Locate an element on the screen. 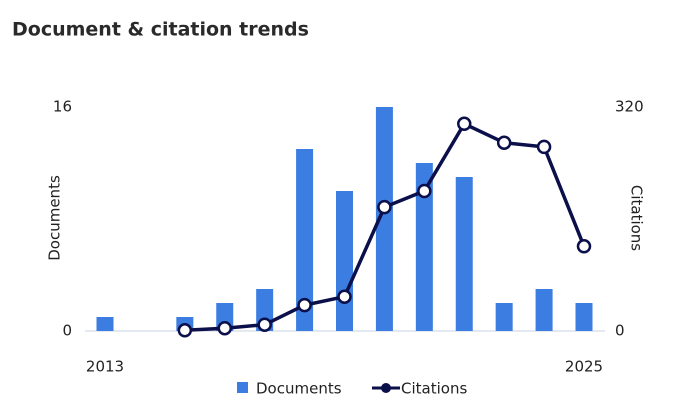 The image size is (676, 418). legend-label: Documents is located at coordinates (299, 389).